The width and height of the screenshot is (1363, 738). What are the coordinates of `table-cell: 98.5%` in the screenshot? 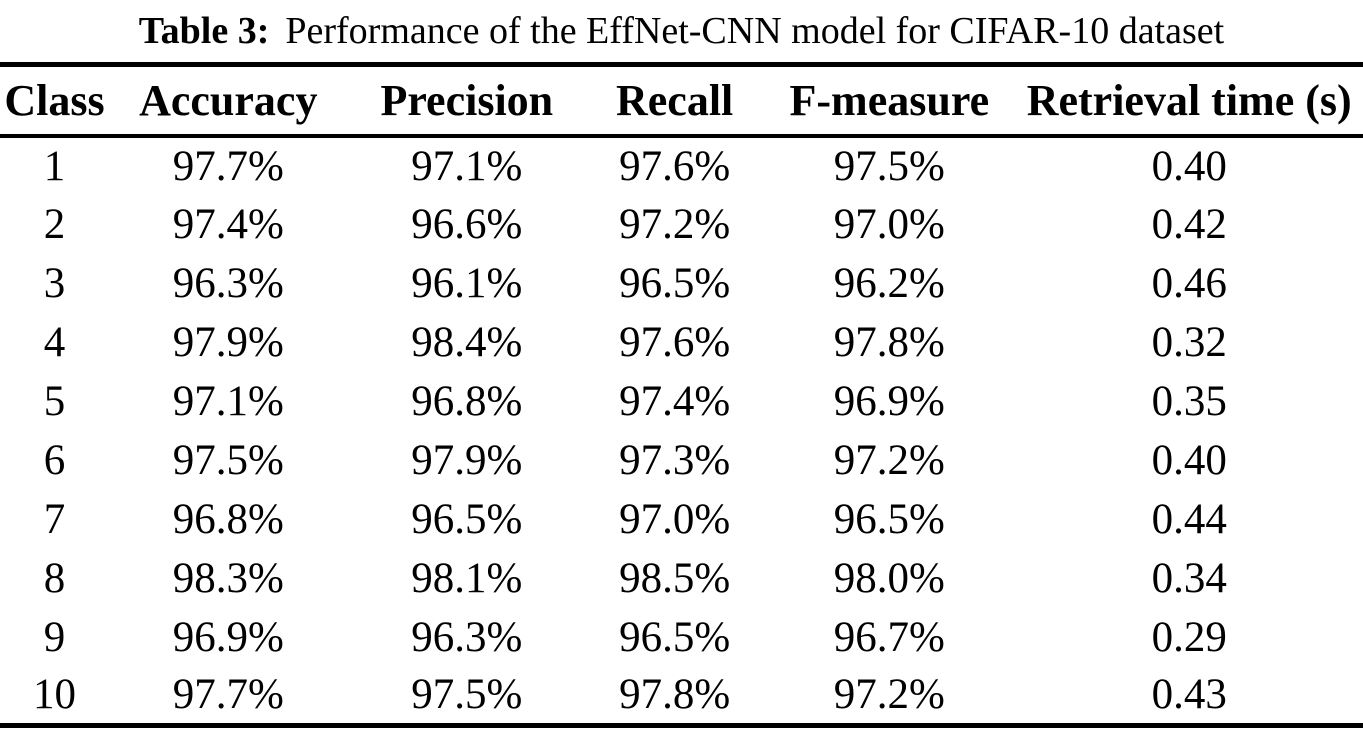 It's located at (675, 578).